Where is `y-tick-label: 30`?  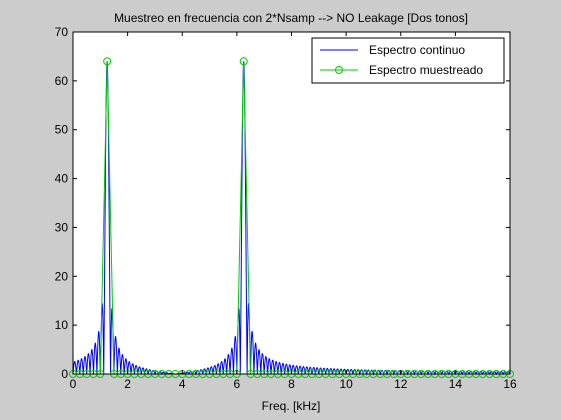
y-tick-label: 30 is located at coordinates (62, 227).